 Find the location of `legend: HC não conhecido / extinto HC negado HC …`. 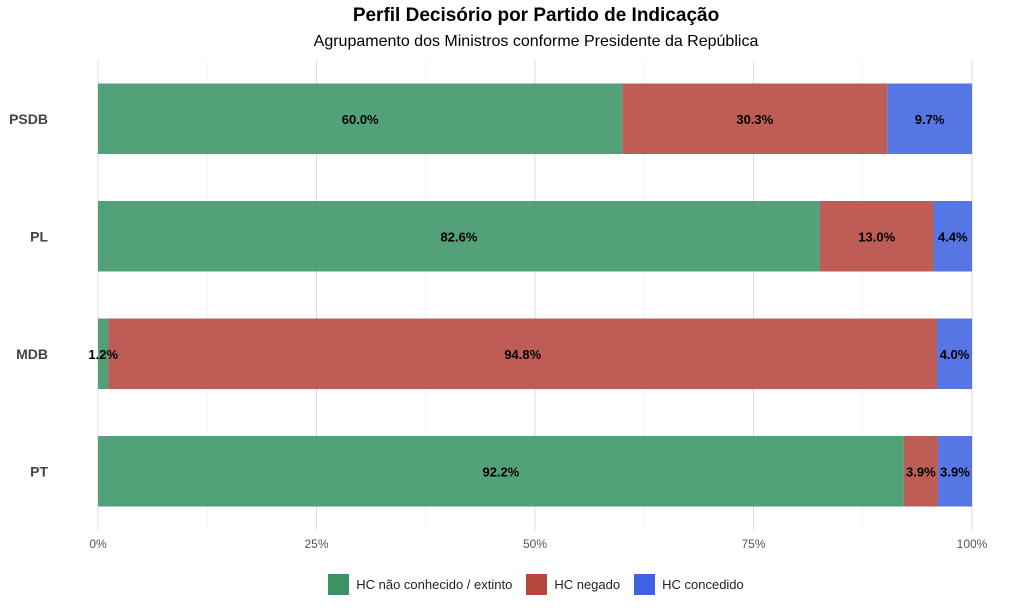

legend: HC não conhecido / extinto HC negado HC … is located at coordinates (512, 584).